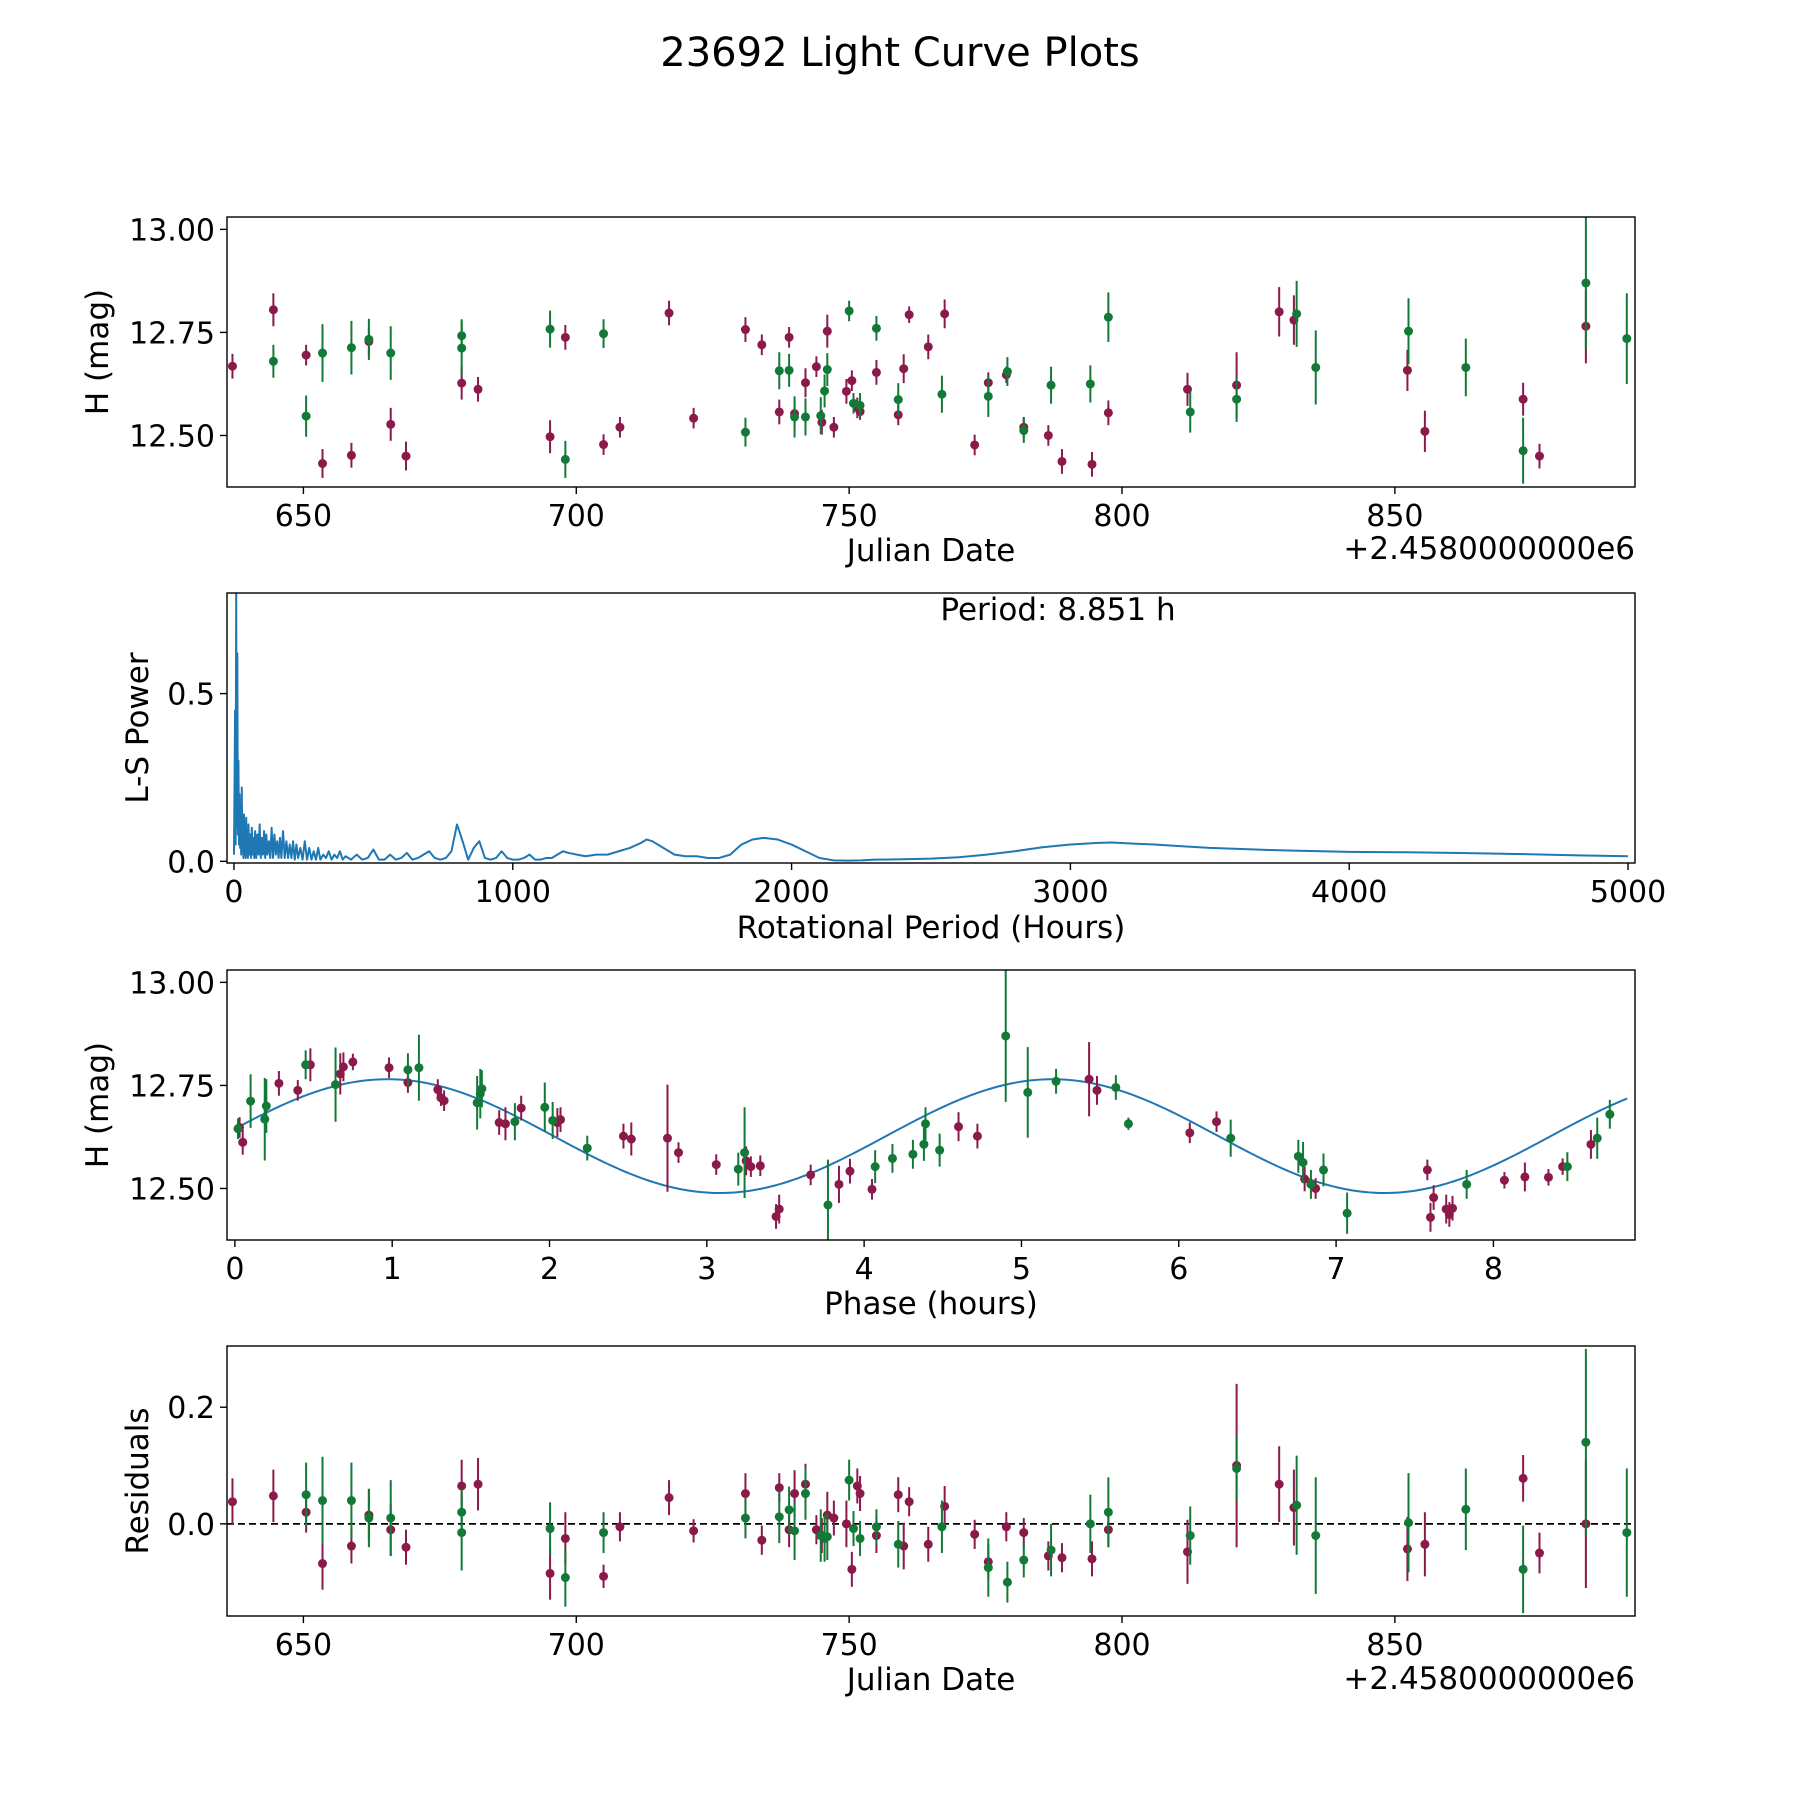 This screenshot has height=1800, width=1800. I want to click on phased-marks, so click(930, 1105).